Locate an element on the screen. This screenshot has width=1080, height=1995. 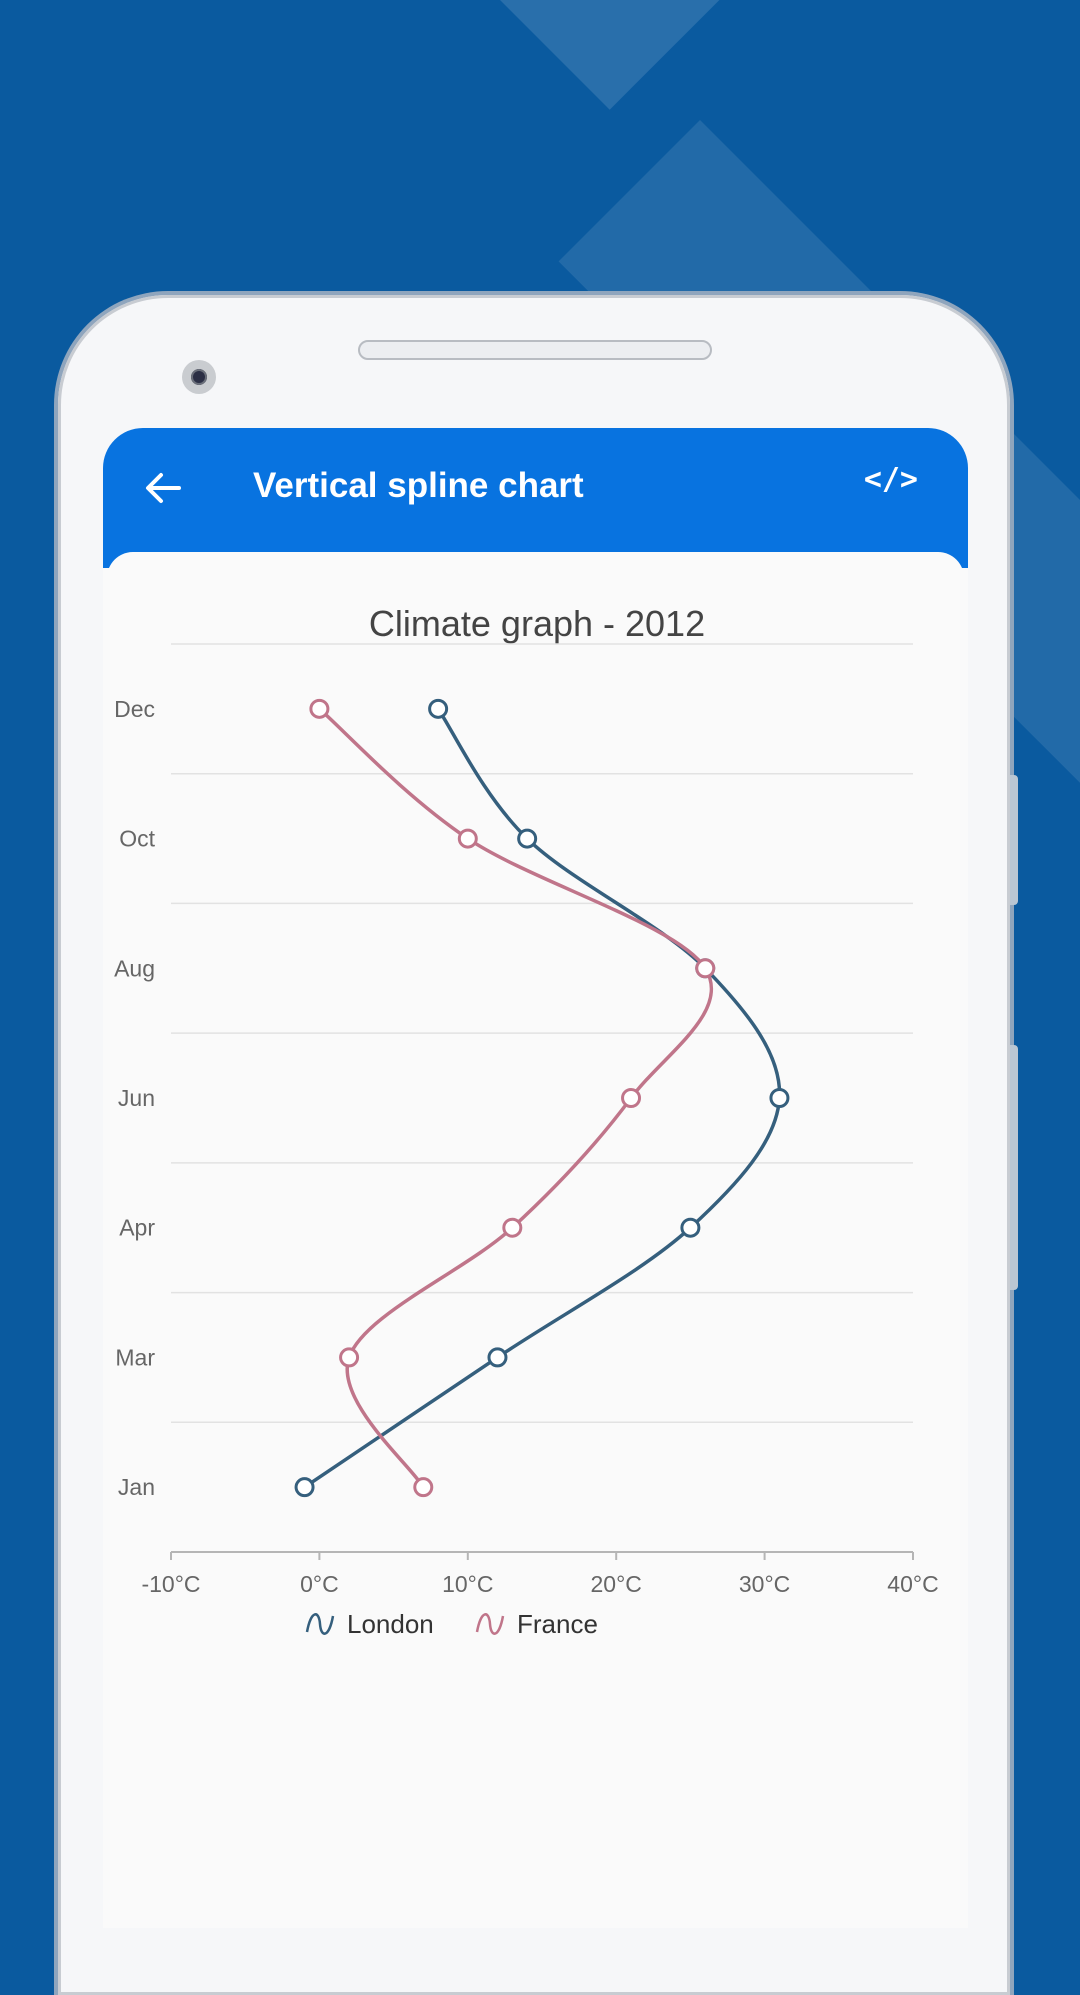
y-tick-label: Jun is located at coordinates (136, 1098).